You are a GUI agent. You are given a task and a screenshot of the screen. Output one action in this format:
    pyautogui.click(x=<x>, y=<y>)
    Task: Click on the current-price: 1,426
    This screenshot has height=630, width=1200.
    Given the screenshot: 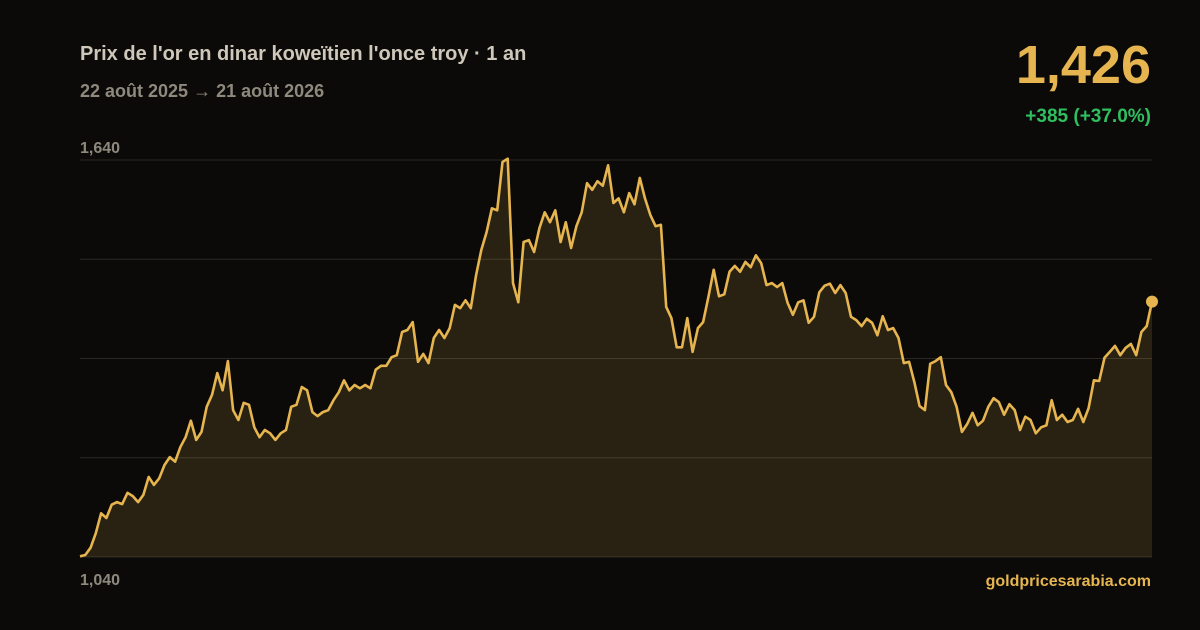 What is the action you would take?
    pyautogui.click(x=1083, y=65)
    